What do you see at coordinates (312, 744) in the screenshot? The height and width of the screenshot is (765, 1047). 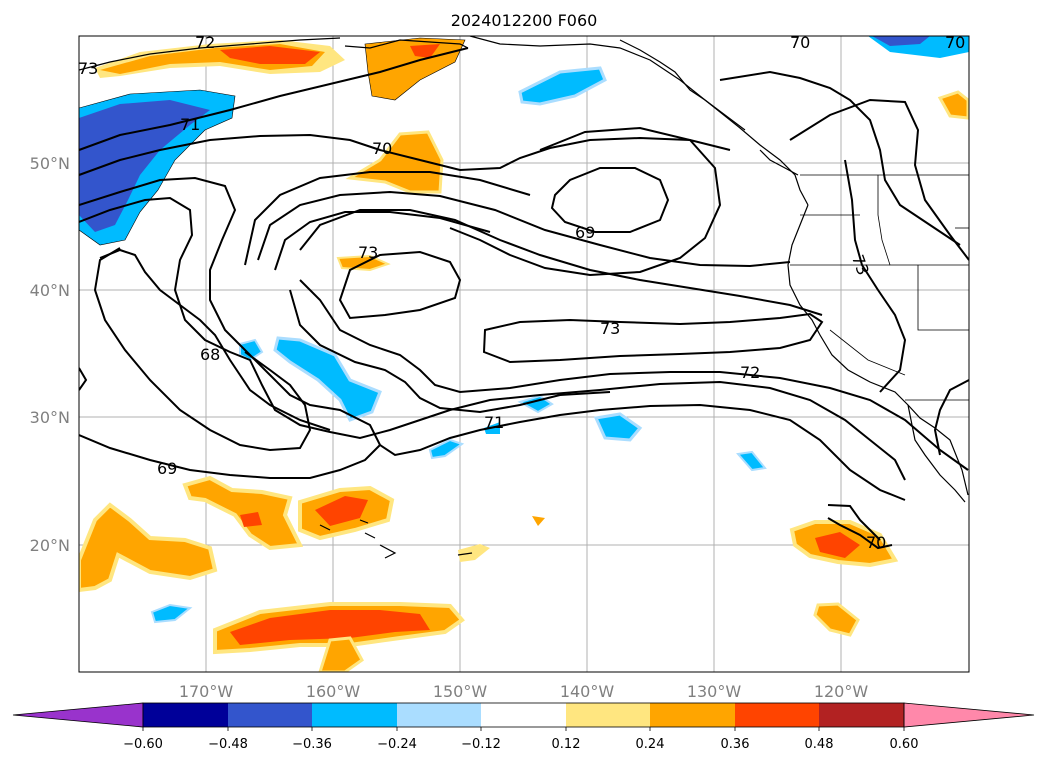 I see `colorbar-tick-label: −0.36` at bounding box center [312, 744].